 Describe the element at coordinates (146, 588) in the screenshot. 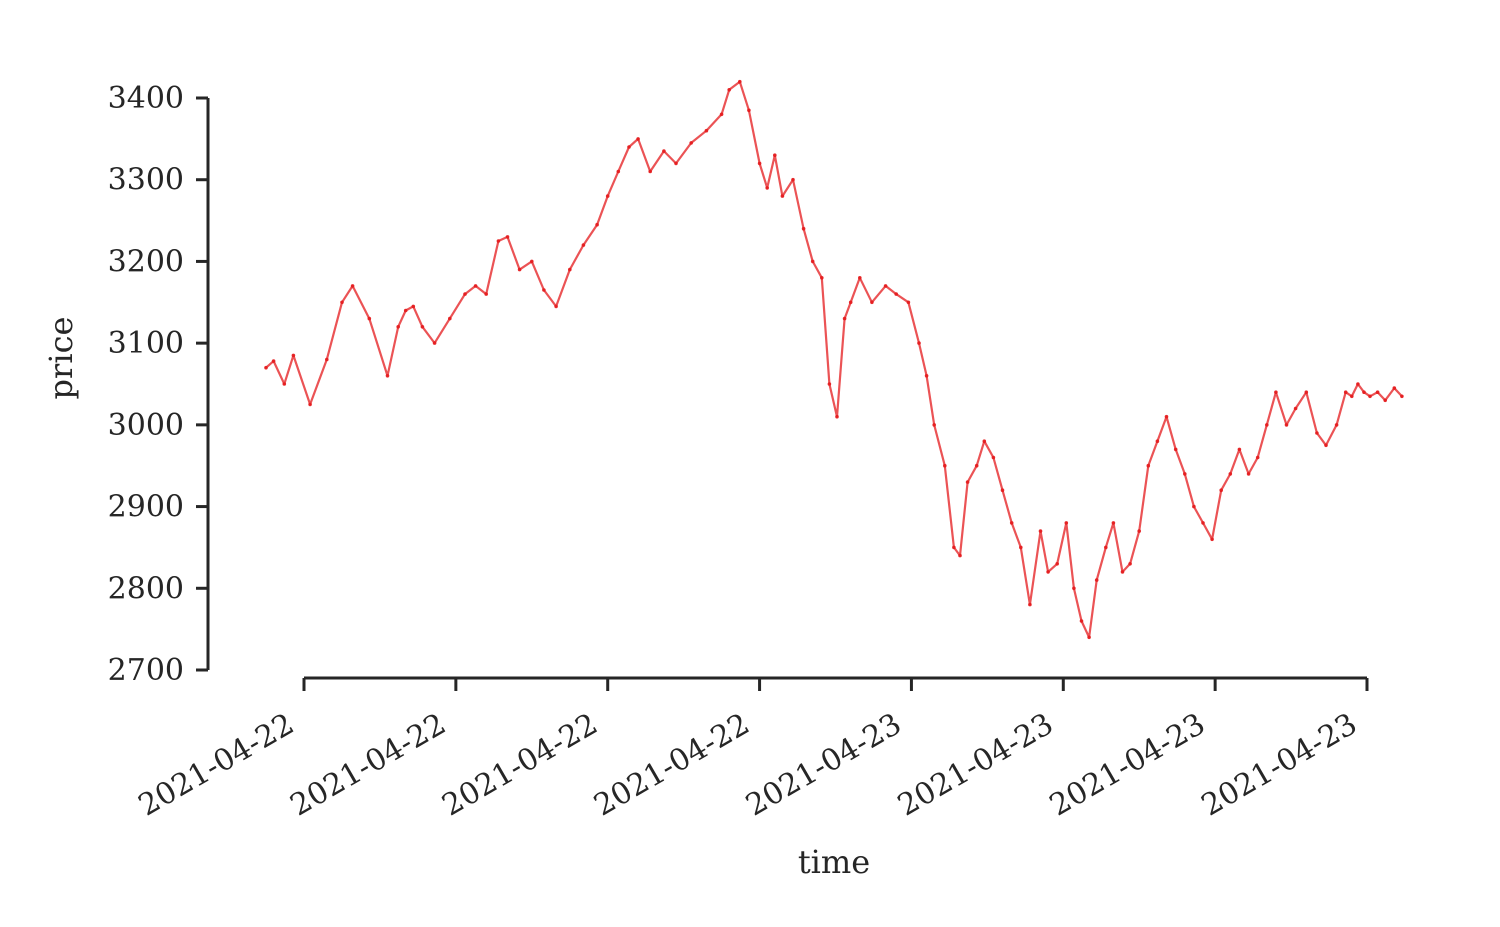

I see `y-tick-label: 2800` at that location.